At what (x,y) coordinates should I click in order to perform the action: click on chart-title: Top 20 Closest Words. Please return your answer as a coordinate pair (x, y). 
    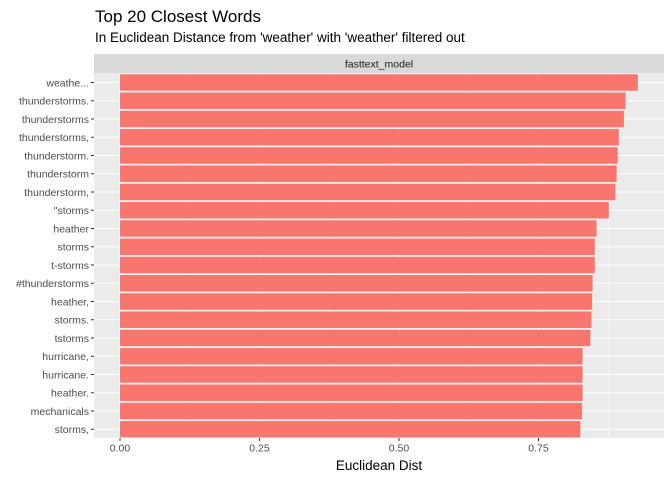
    Looking at the image, I should click on (178, 16).